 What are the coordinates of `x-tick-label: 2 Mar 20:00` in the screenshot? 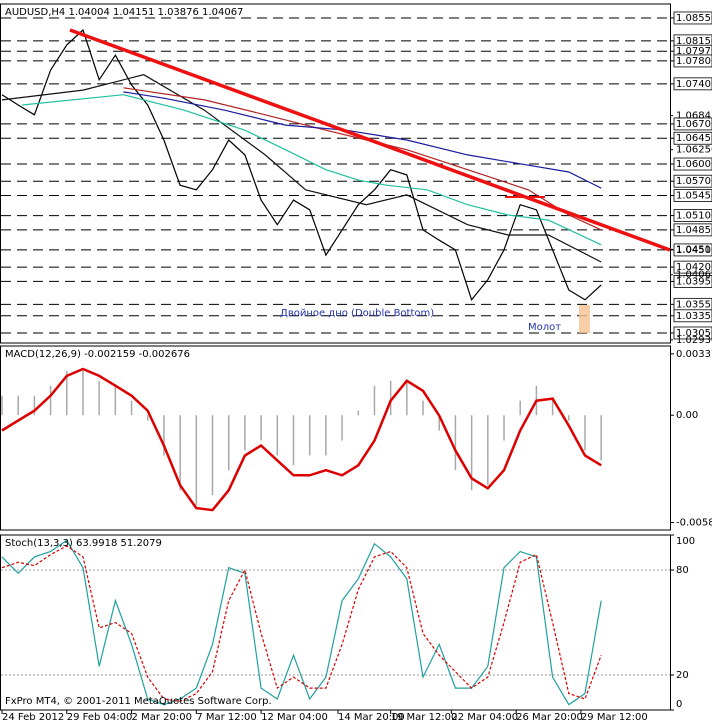 It's located at (162, 717).